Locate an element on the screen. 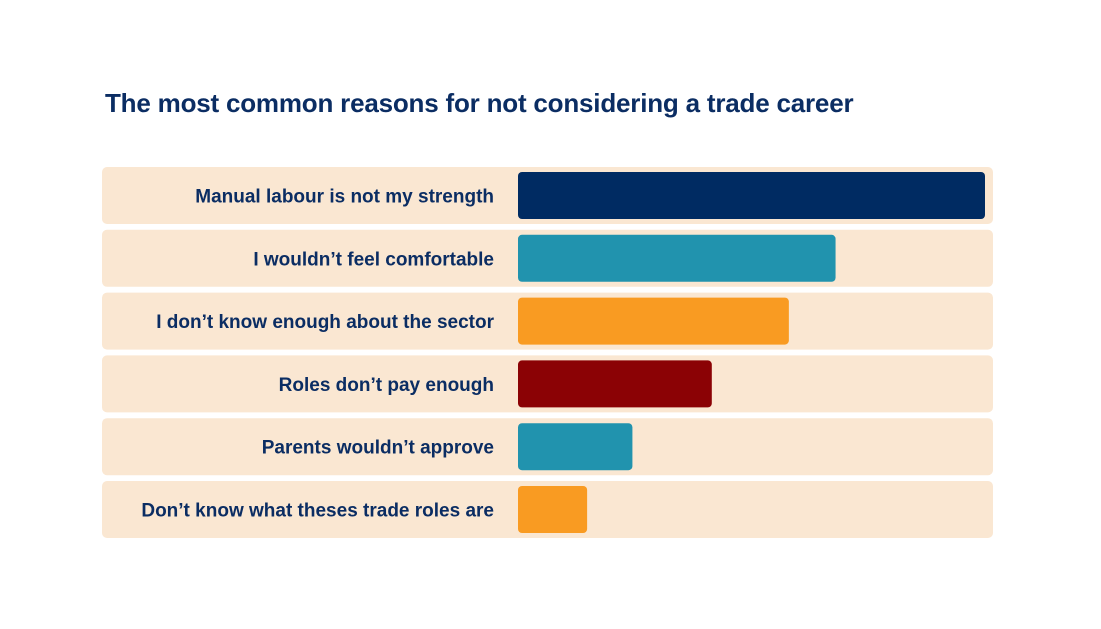 Image resolution: width=1101 pixels, height=629 pixels. category-label: Parents wouldn’t approve is located at coordinates (378, 448).